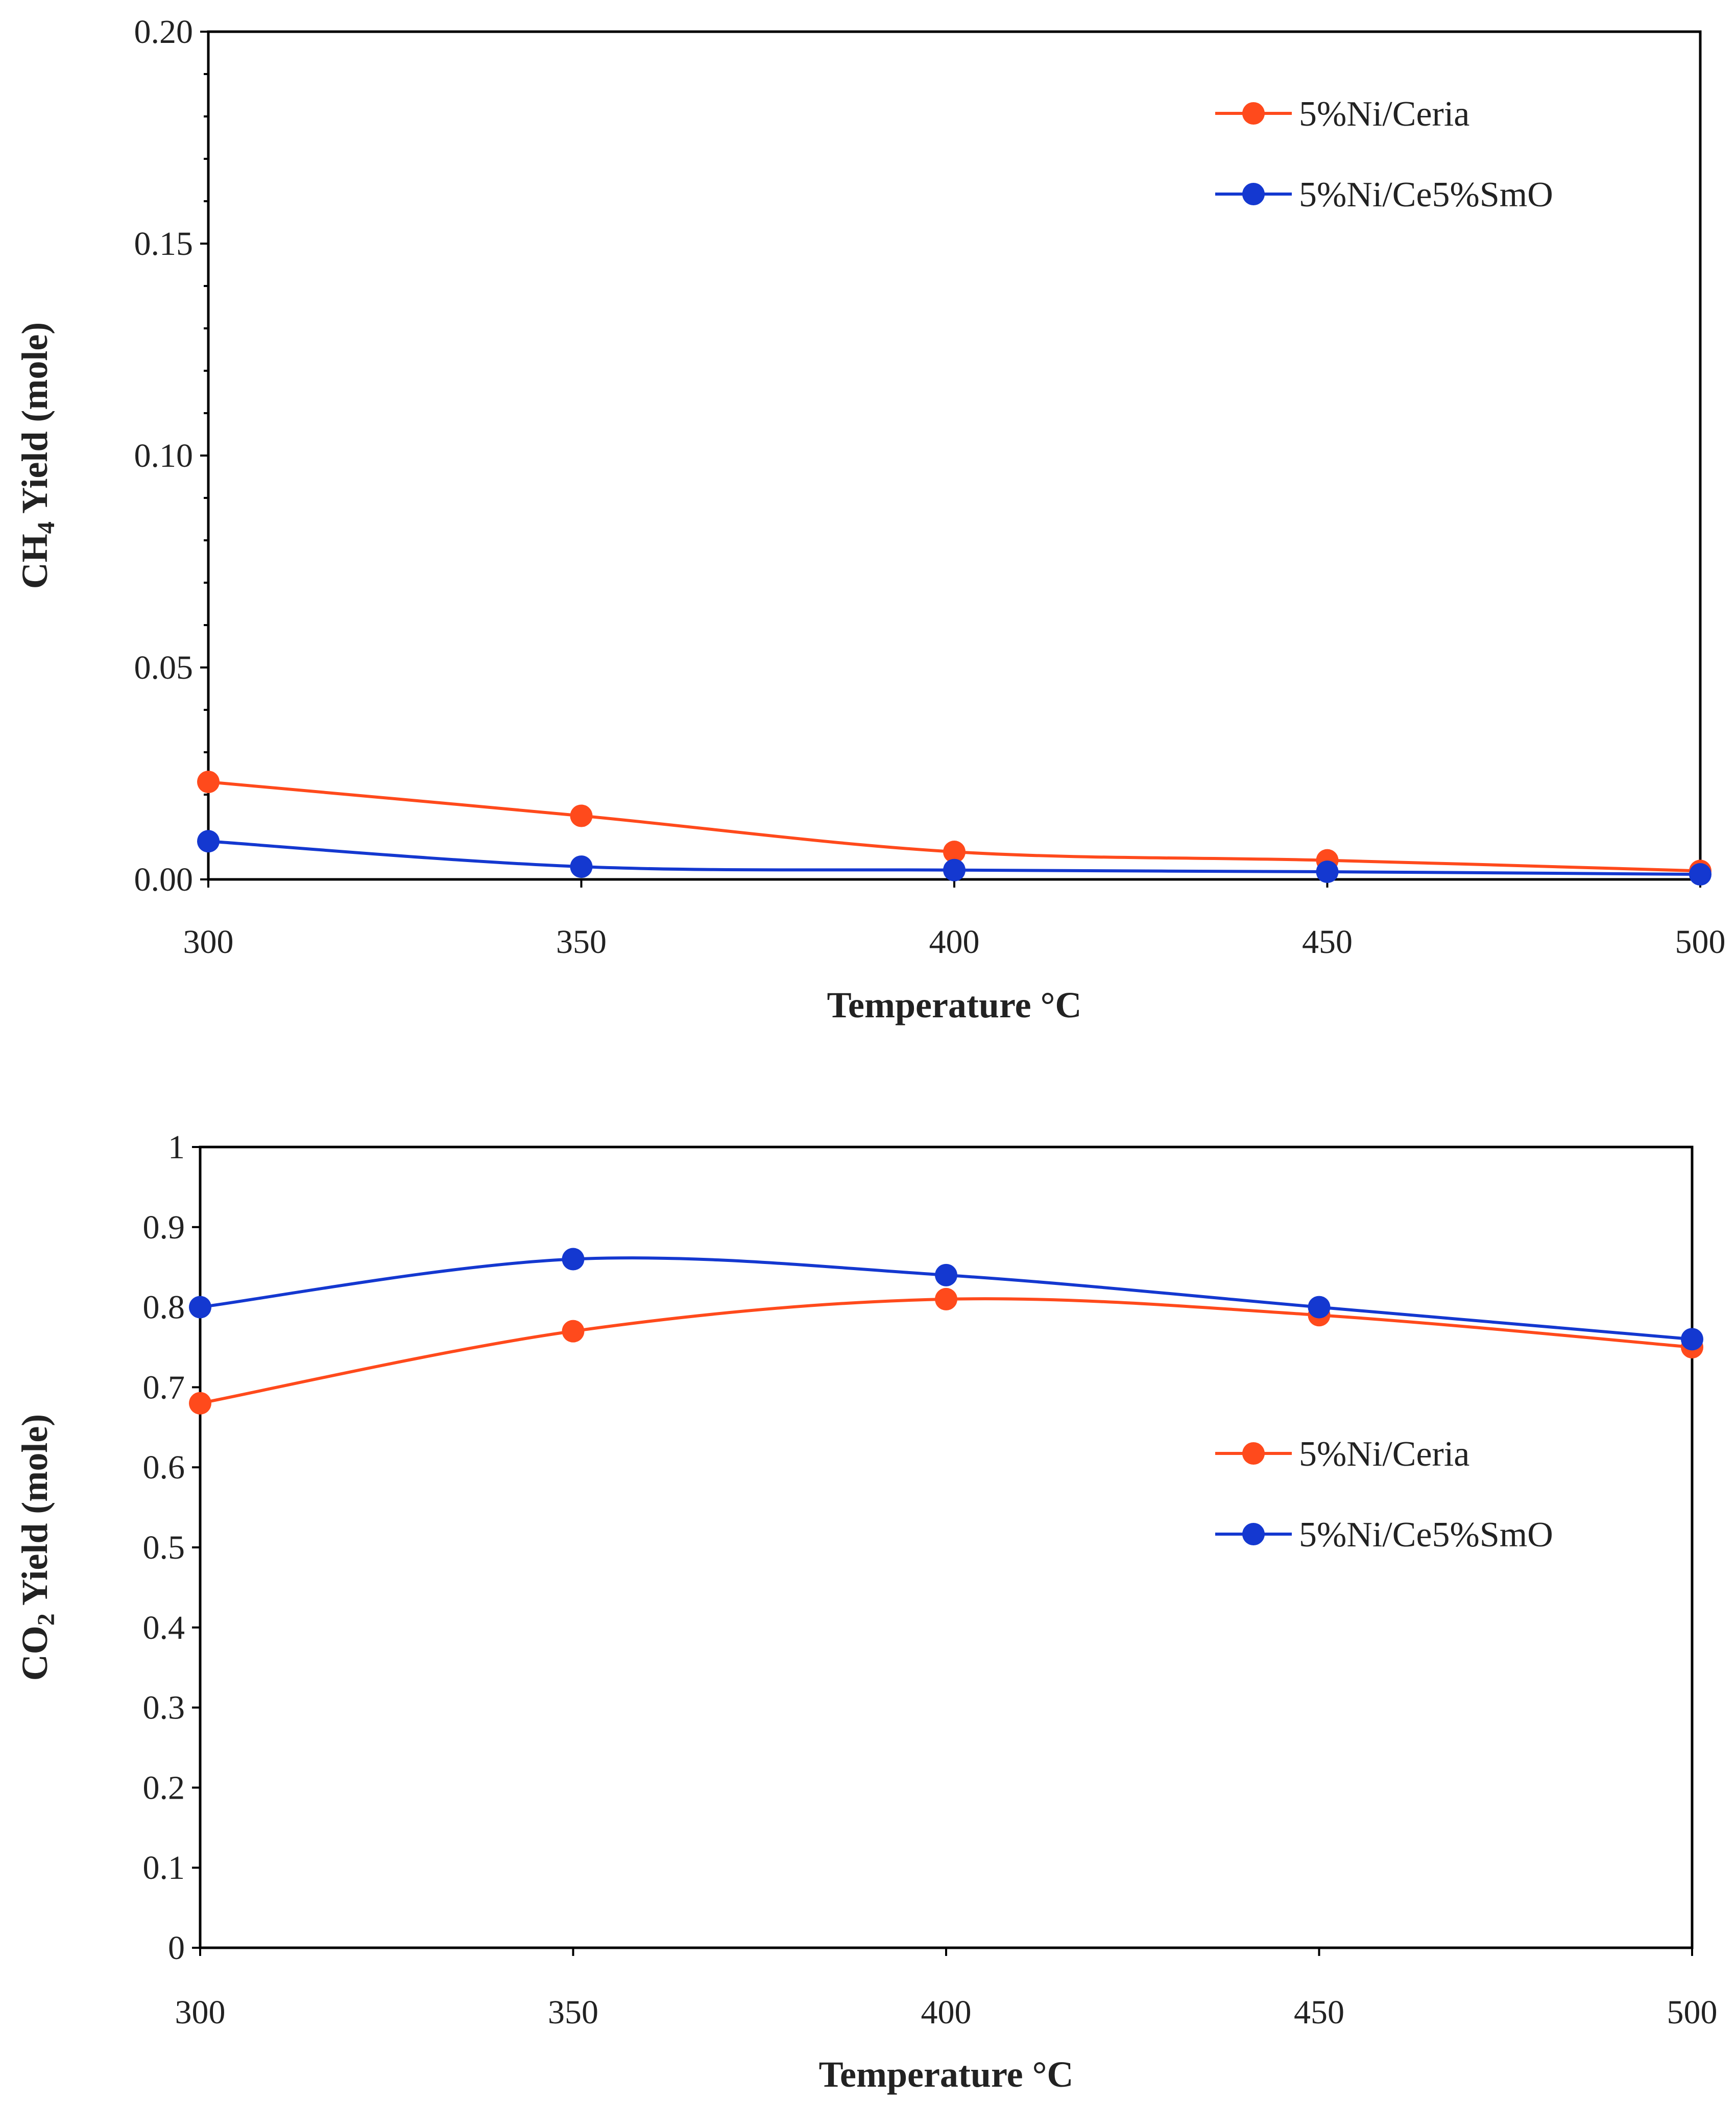 This screenshot has width=1736, height=2102. Describe the element at coordinates (164, 1307) in the screenshot. I see `y-tick-label: 0.8` at that location.